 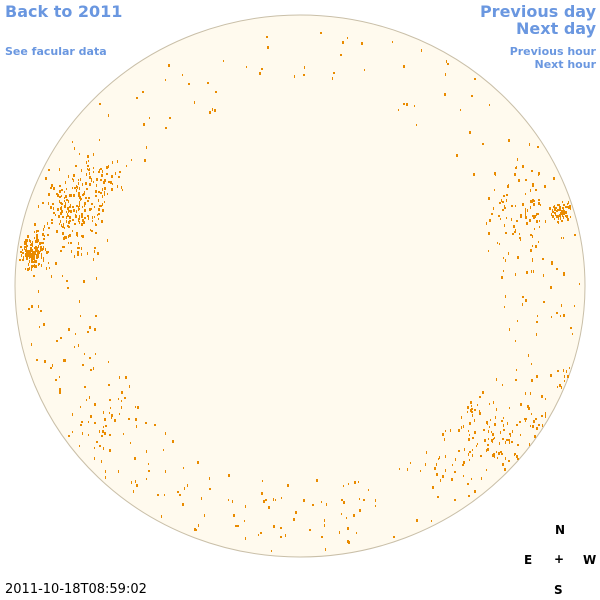 I want to click on next-day-link: Next day, so click(x=556, y=28).